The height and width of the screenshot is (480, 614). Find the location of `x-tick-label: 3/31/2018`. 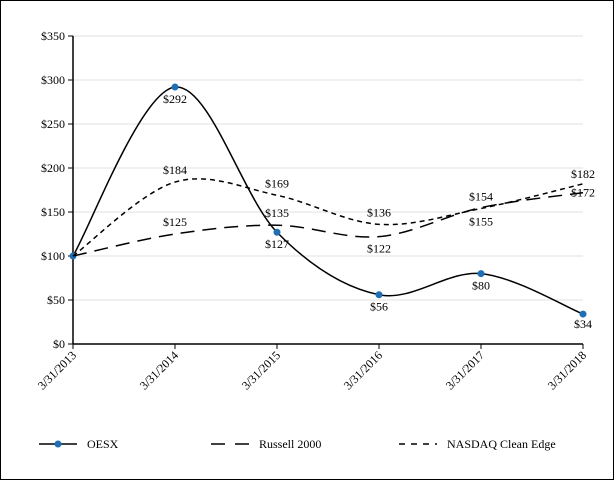

x-tick-label: 3/31/2018 is located at coordinates (567, 370).